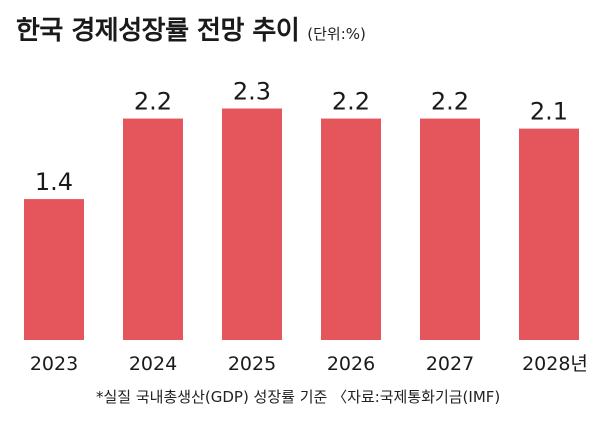  What do you see at coordinates (252, 364) in the screenshot?
I see `category-label-2025: 2025` at bounding box center [252, 364].